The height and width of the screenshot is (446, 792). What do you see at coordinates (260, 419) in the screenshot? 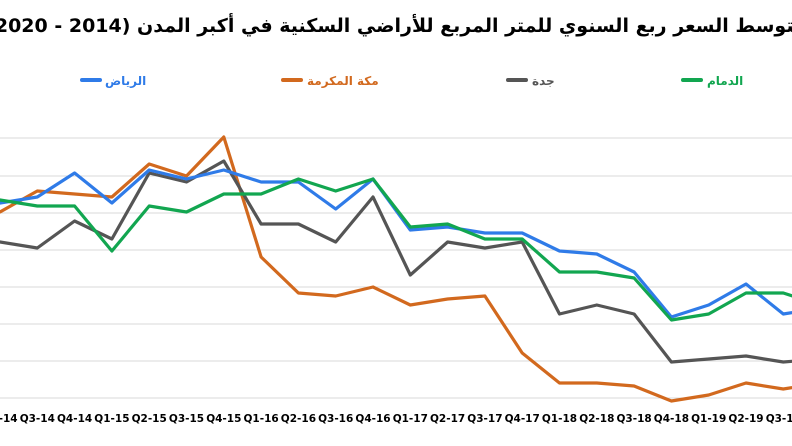
I see `x-tick-label: Q1-16` at bounding box center [260, 419].